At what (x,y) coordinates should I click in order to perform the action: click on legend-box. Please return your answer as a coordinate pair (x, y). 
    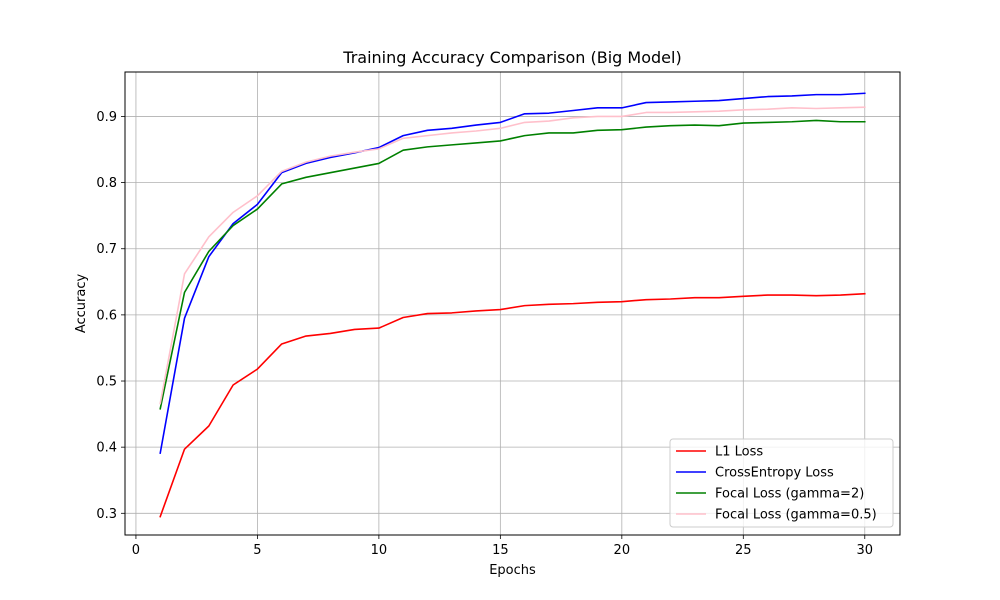
    Looking at the image, I should click on (781, 483).